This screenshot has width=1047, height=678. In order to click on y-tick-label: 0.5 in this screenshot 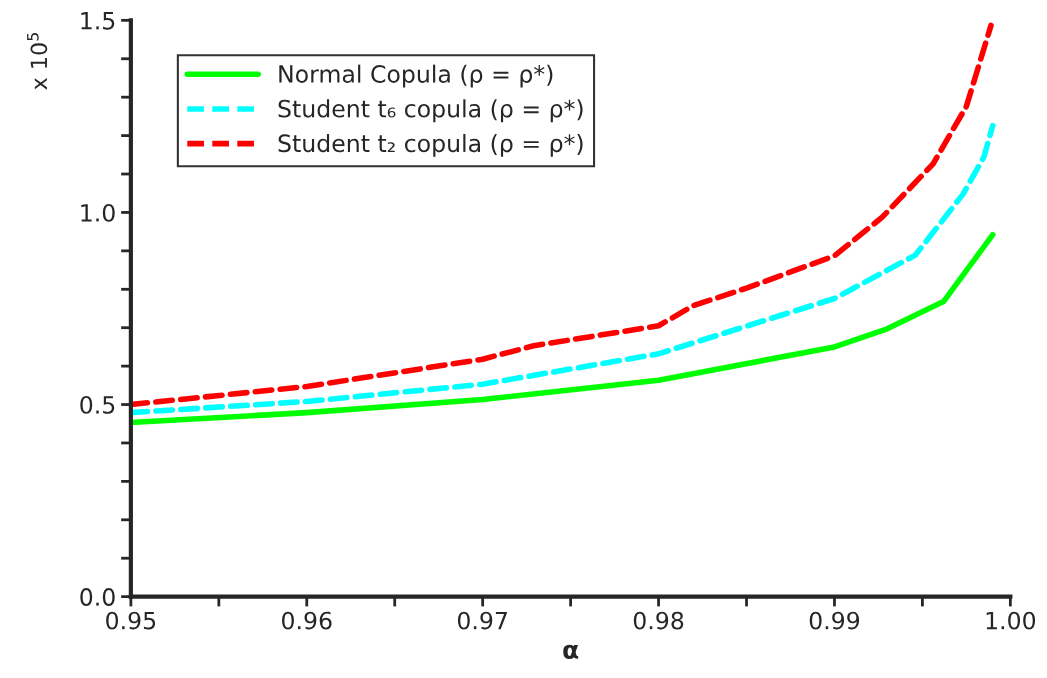, I will do `click(97, 404)`.